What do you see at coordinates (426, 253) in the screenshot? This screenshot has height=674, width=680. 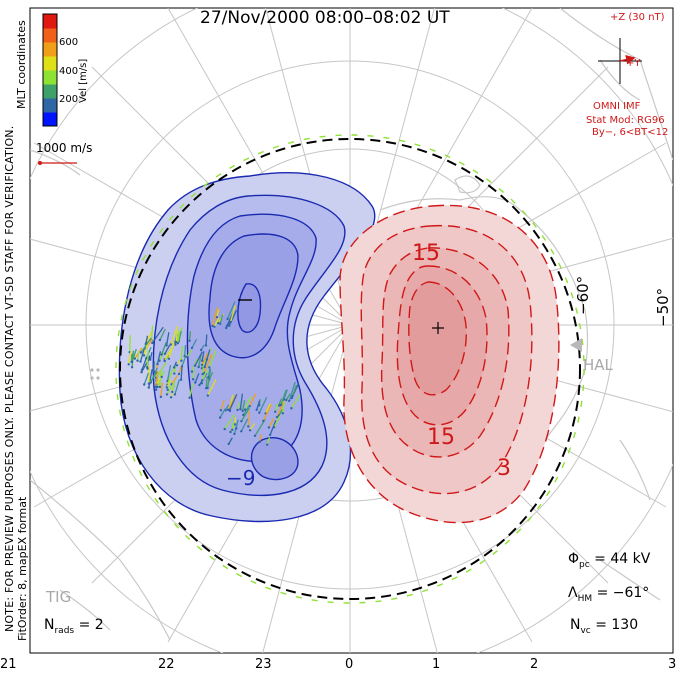 I see `contour-label-pos-a: 15` at bounding box center [426, 253].